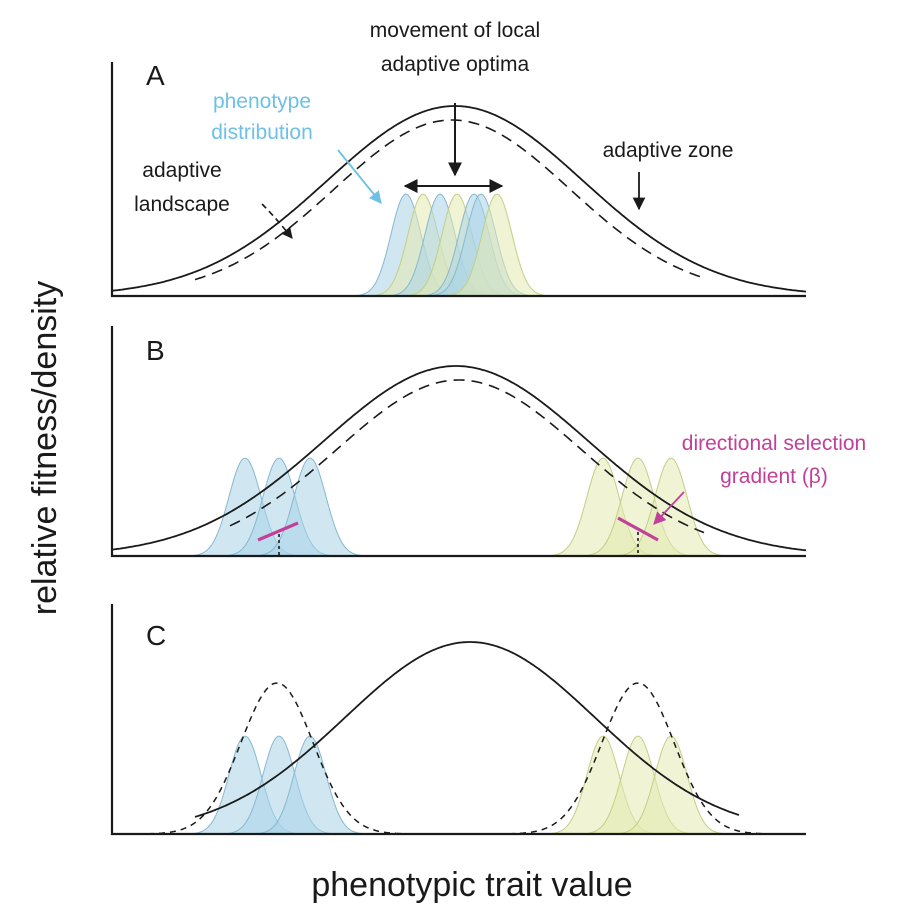  What do you see at coordinates (458, 785) in the screenshot?
I see `panel-c-distributions` at bounding box center [458, 785].